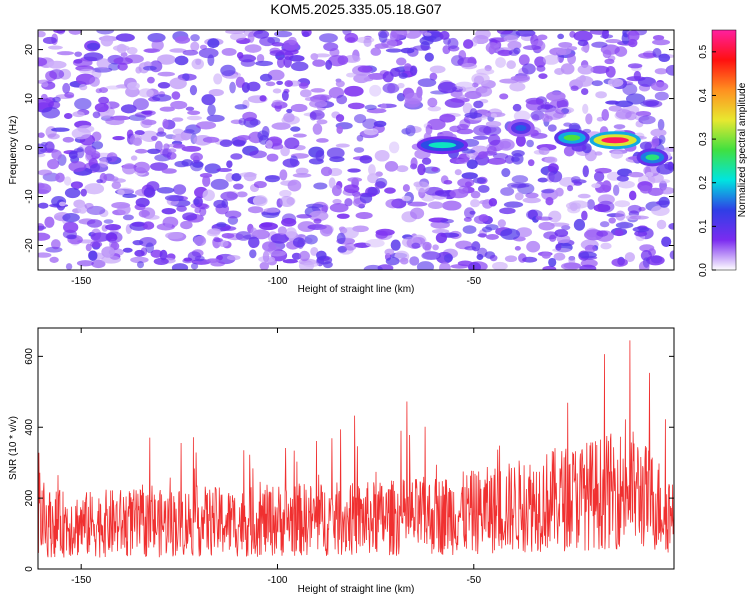  Describe the element at coordinates (29, 196) in the screenshot. I see `y-tick-label: -10` at that location.